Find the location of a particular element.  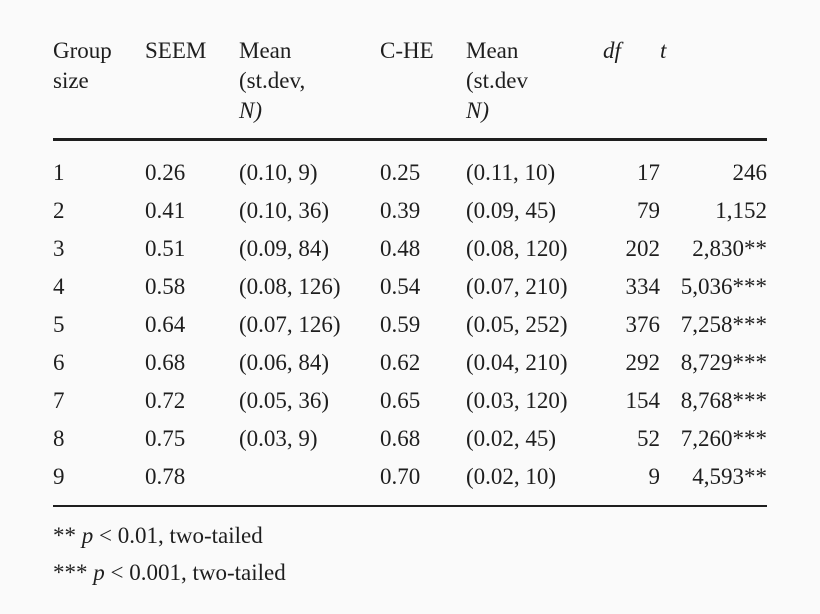

header-df: df is located at coordinates (612, 50).